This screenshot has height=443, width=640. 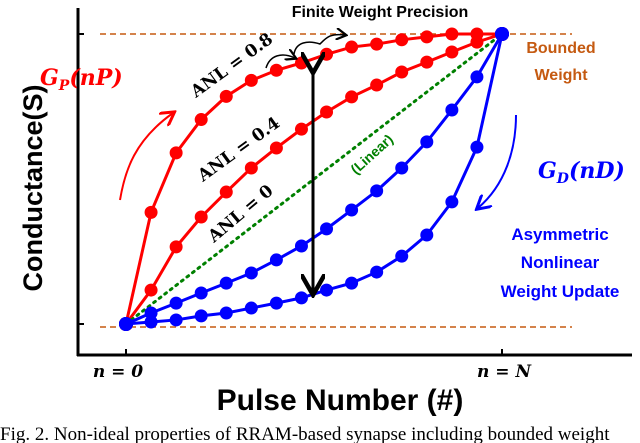 What do you see at coordinates (561, 75) in the screenshot?
I see `weight-label: Weight` at bounding box center [561, 75].